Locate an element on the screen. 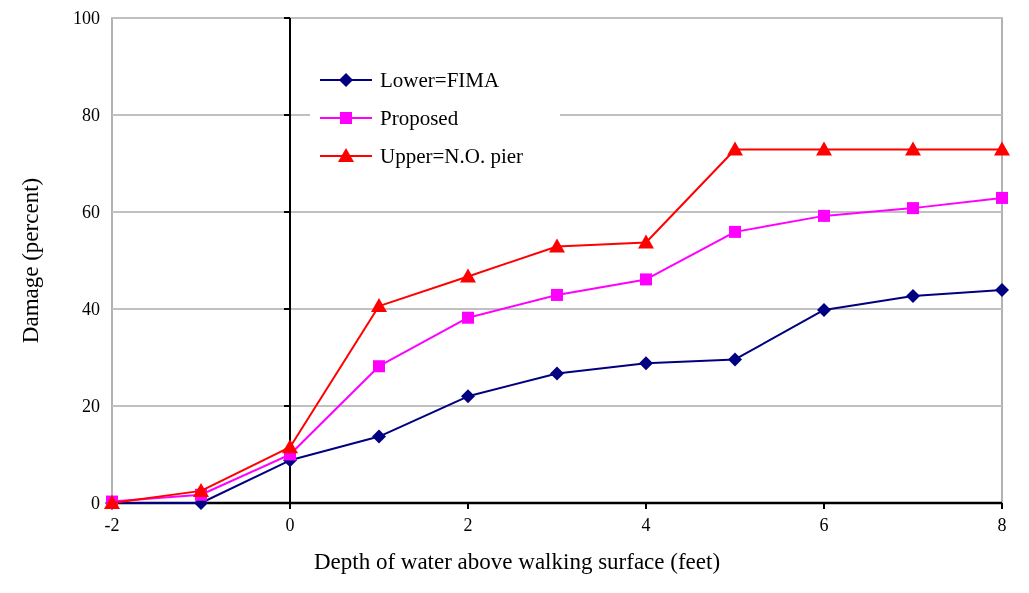  legend-label: Upper=N.O. pier is located at coordinates (452, 156).